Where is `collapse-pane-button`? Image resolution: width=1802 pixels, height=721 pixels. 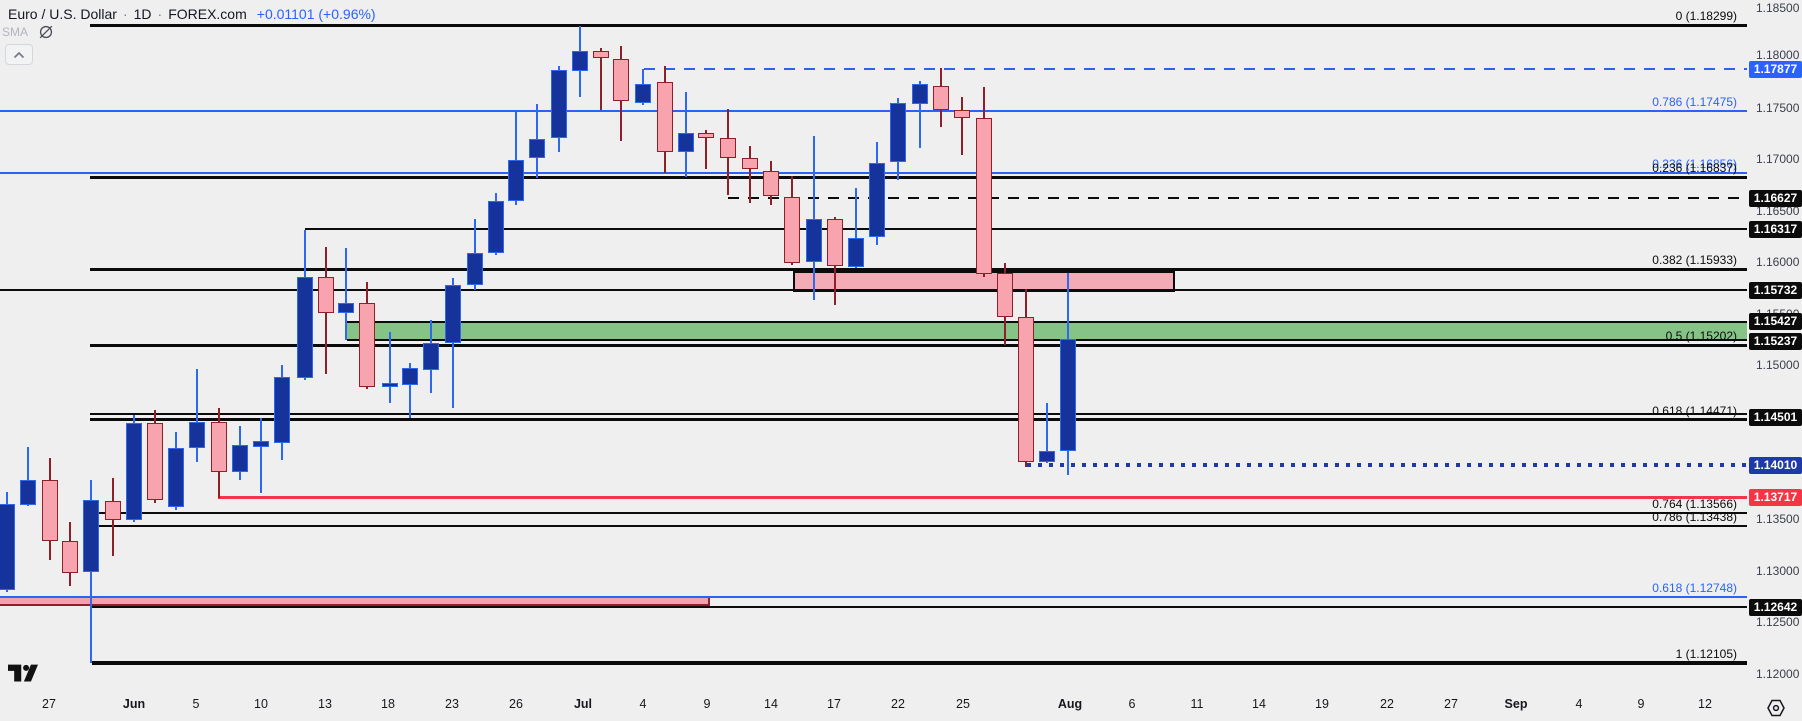
collapse-pane-button is located at coordinates (19, 54).